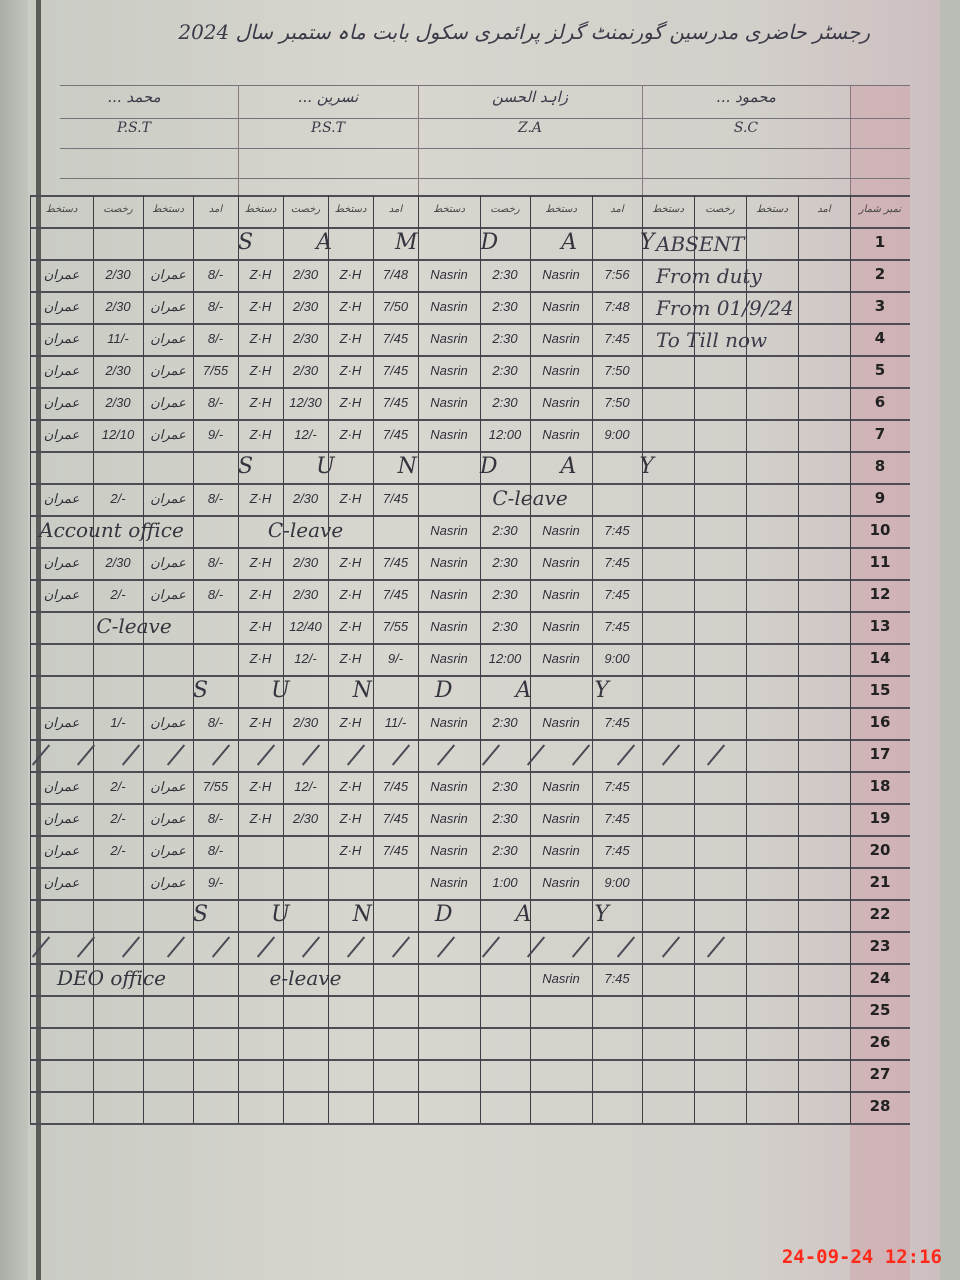 Image resolution: width=960 pixels, height=1280 pixels. Describe the element at coordinates (505, 209) in the screenshot. I see `column-header: رخصت` at that location.